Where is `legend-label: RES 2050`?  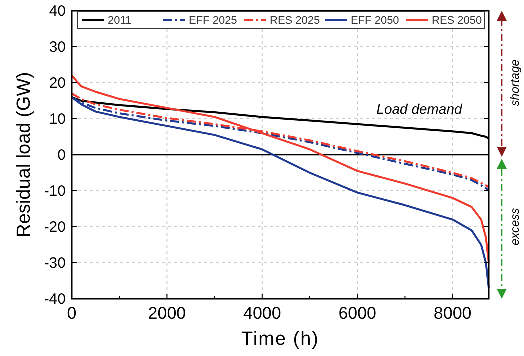
legend-label: RES 2050 is located at coordinates (457, 21).